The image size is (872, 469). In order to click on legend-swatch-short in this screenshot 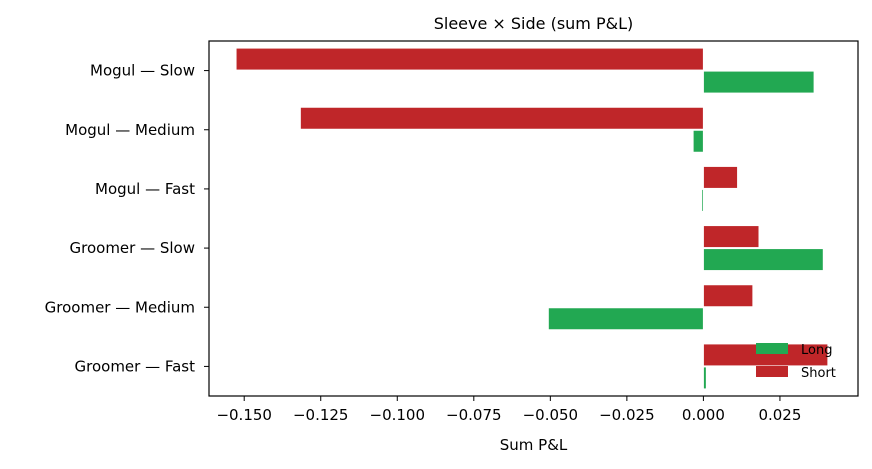, I will do `click(772, 371)`.